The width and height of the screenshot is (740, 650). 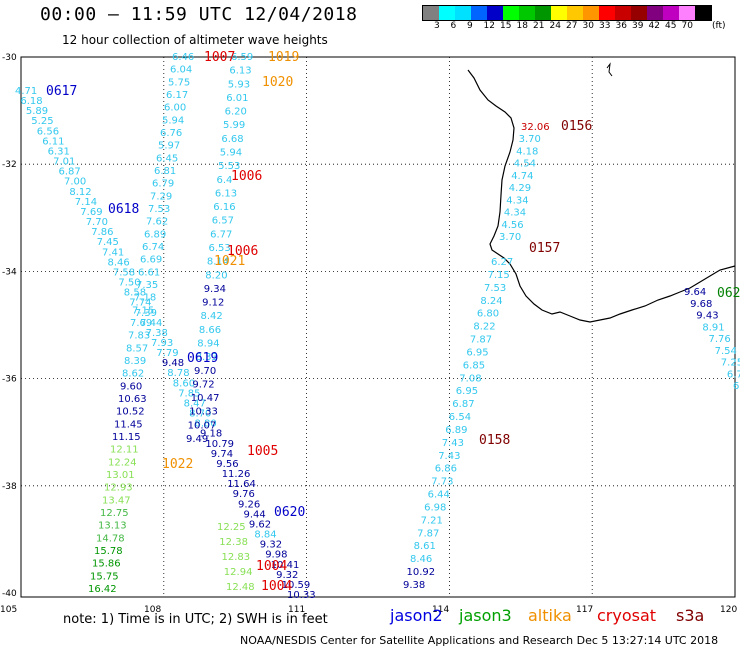 I want to click on wave-height-label: 10.33, so click(x=203, y=412).